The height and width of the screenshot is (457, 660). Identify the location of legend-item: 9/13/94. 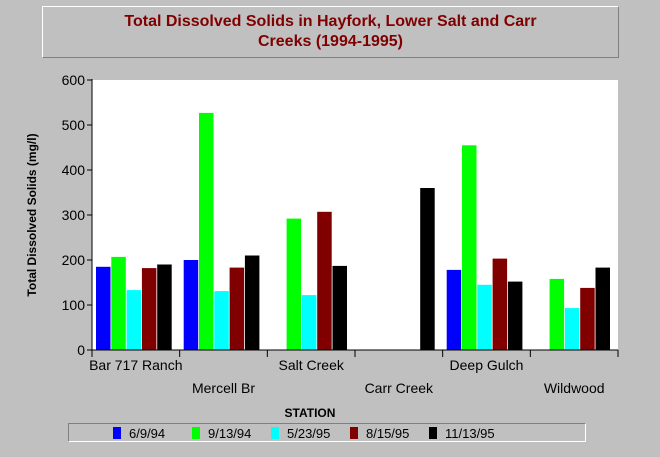
(222, 433).